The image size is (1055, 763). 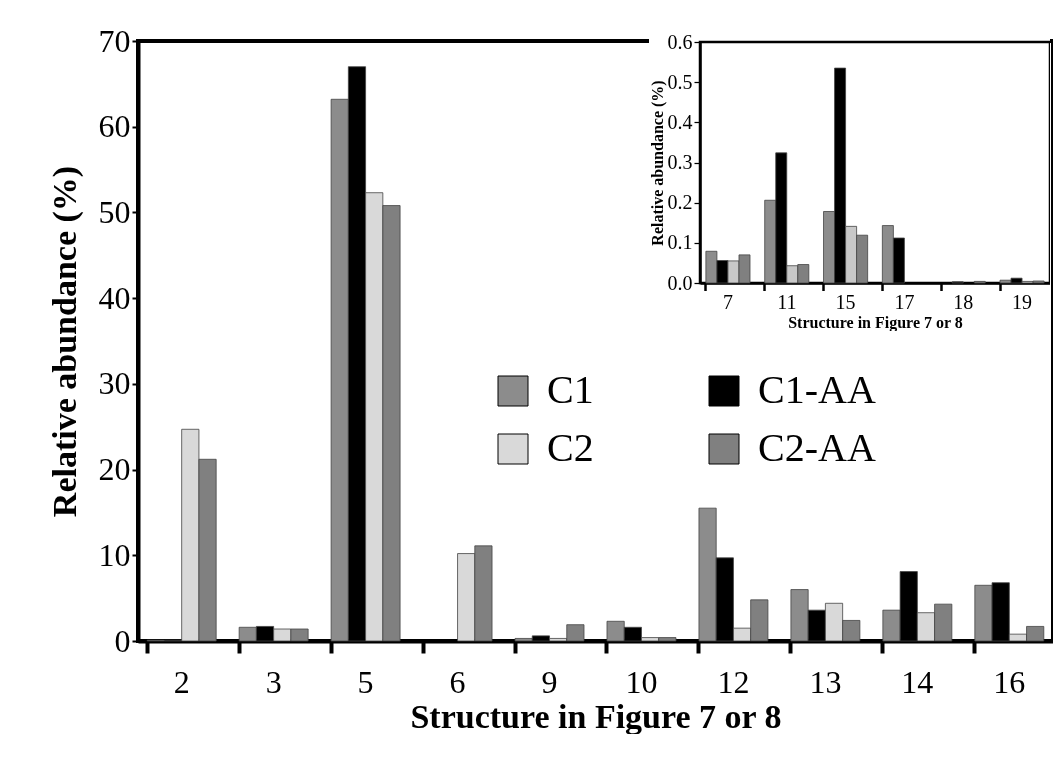 I want to click on y-tick-label: 30, so click(x=114, y=383).